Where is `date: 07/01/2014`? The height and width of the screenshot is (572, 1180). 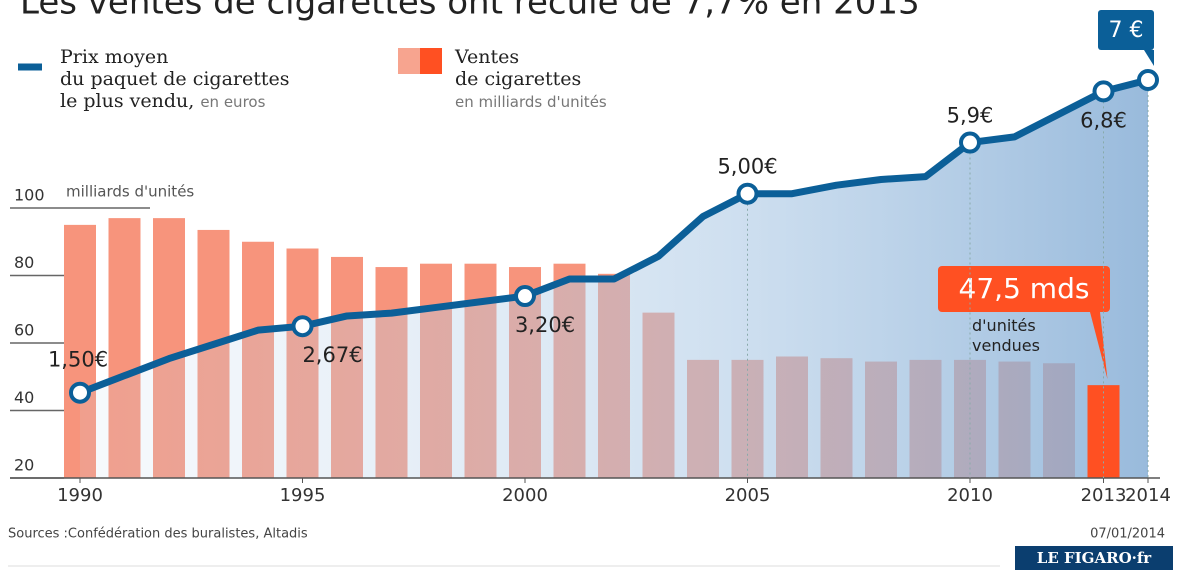
date: 07/01/2014 is located at coordinates (1127, 534).